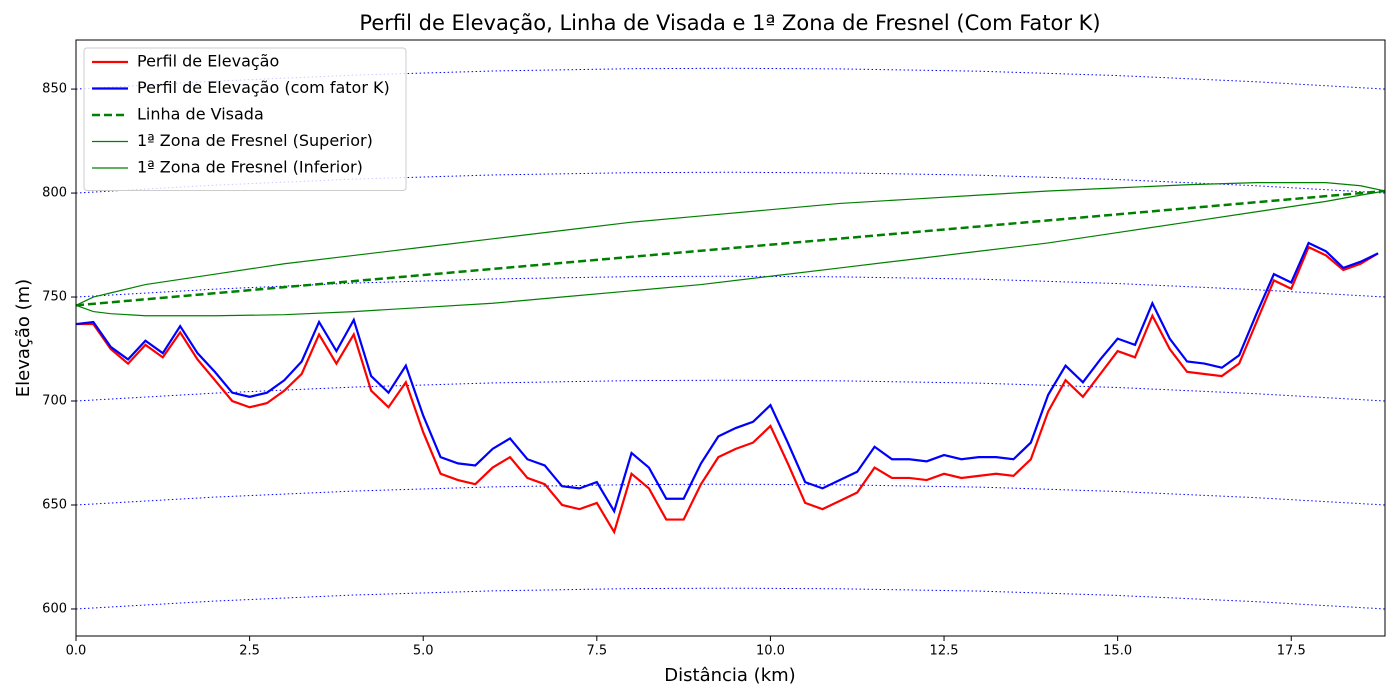 This screenshot has height=700, width=1400. Describe the element at coordinates (423, 651) in the screenshot. I see `x-tick-label: 5.0` at that location.